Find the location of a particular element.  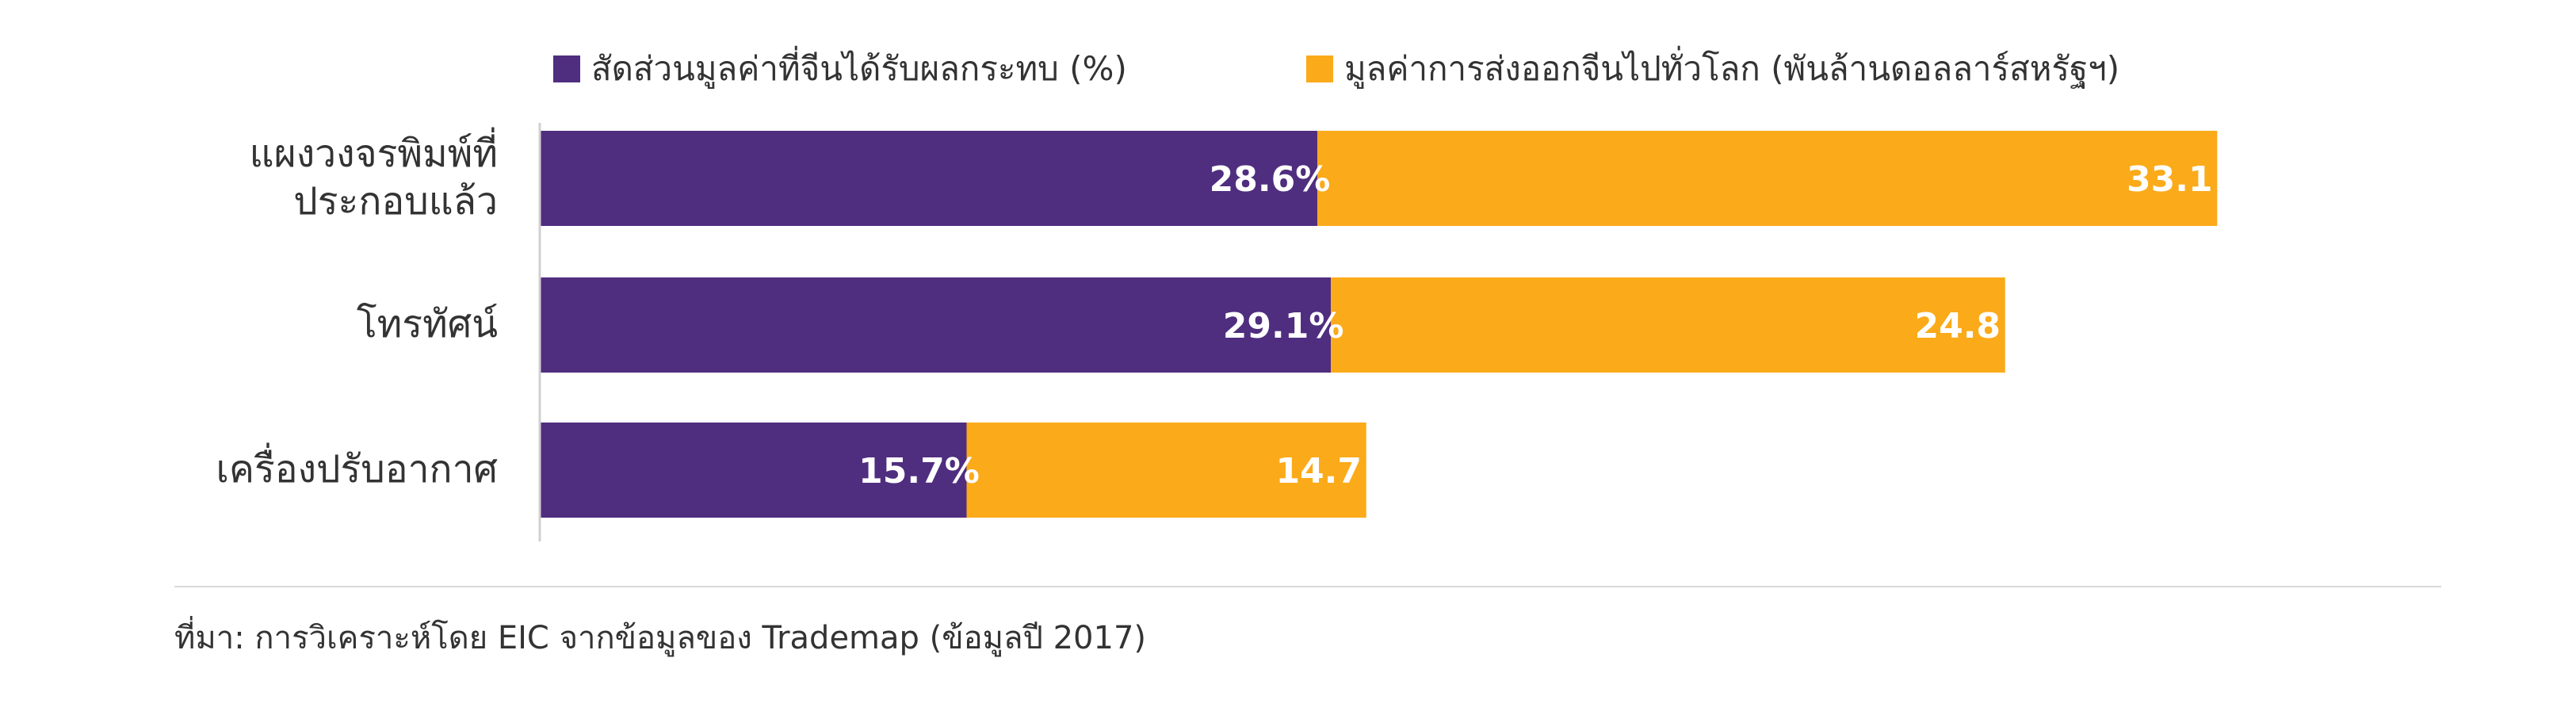

data-label-export-0: 33.1 is located at coordinates (2170, 179).